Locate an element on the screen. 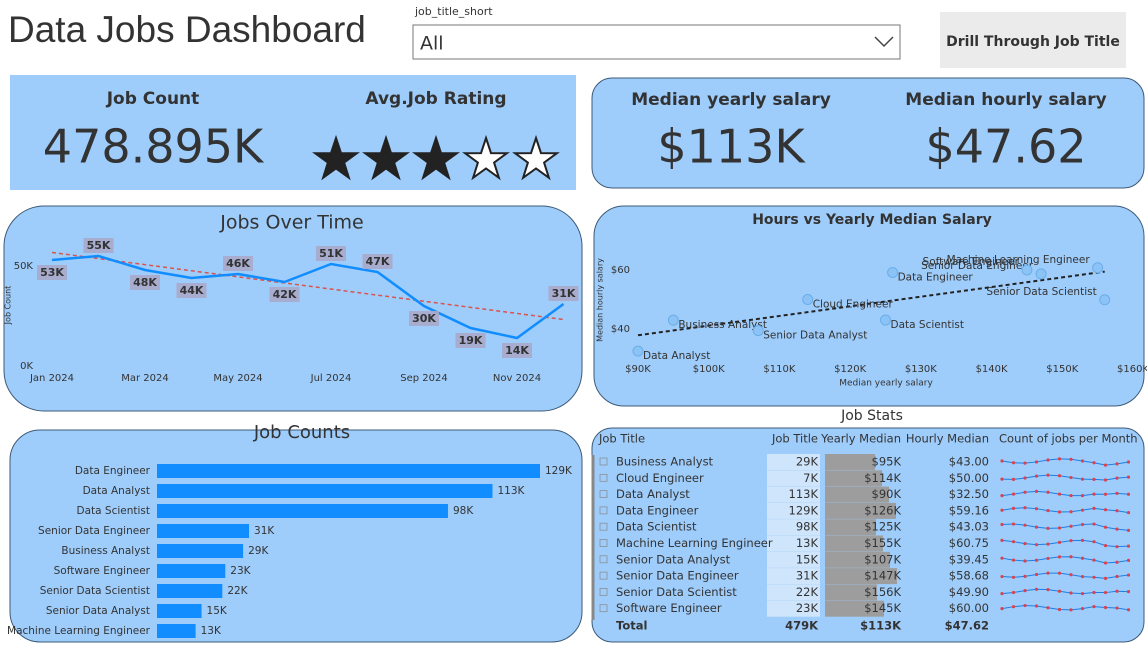  row-name: Machine Learning Engineer is located at coordinates (694, 543).